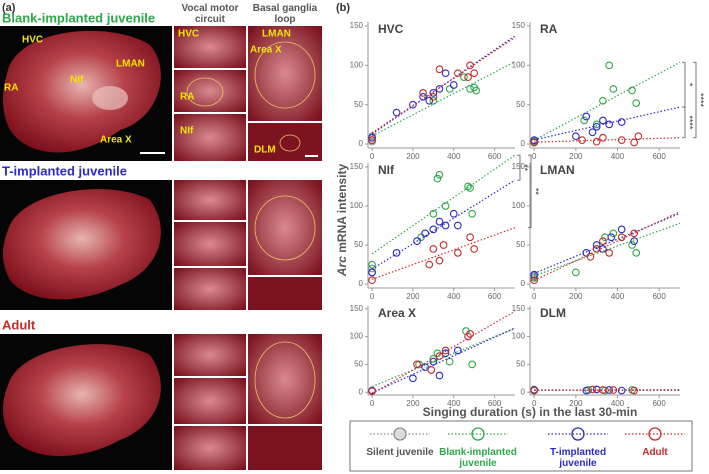  I want to click on column-header: Basal ganglia loop, so click(285, 14).